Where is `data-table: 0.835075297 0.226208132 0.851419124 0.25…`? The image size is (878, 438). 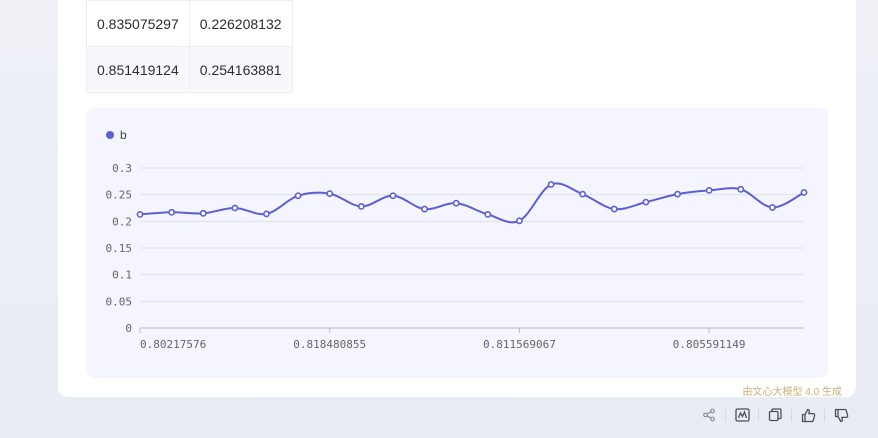 data-table: 0.835075297 0.226208132 0.851419124 0.25… is located at coordinates (189, 46).